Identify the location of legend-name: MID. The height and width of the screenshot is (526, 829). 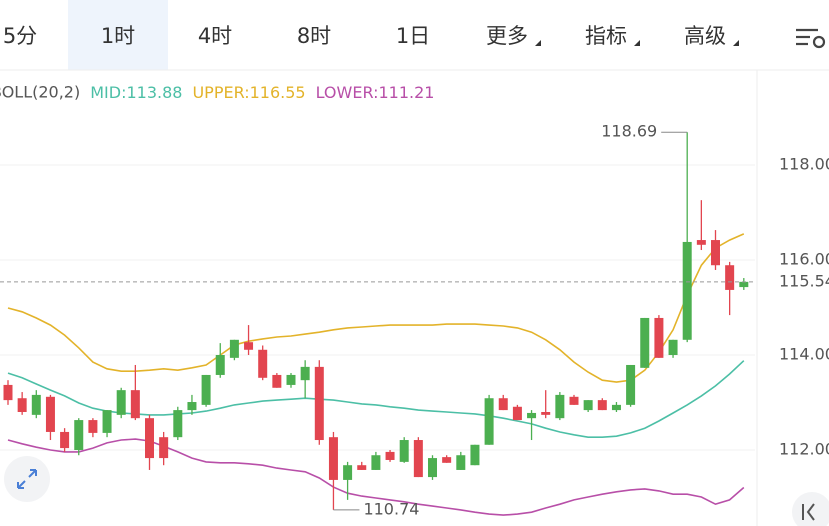
(105, 92).